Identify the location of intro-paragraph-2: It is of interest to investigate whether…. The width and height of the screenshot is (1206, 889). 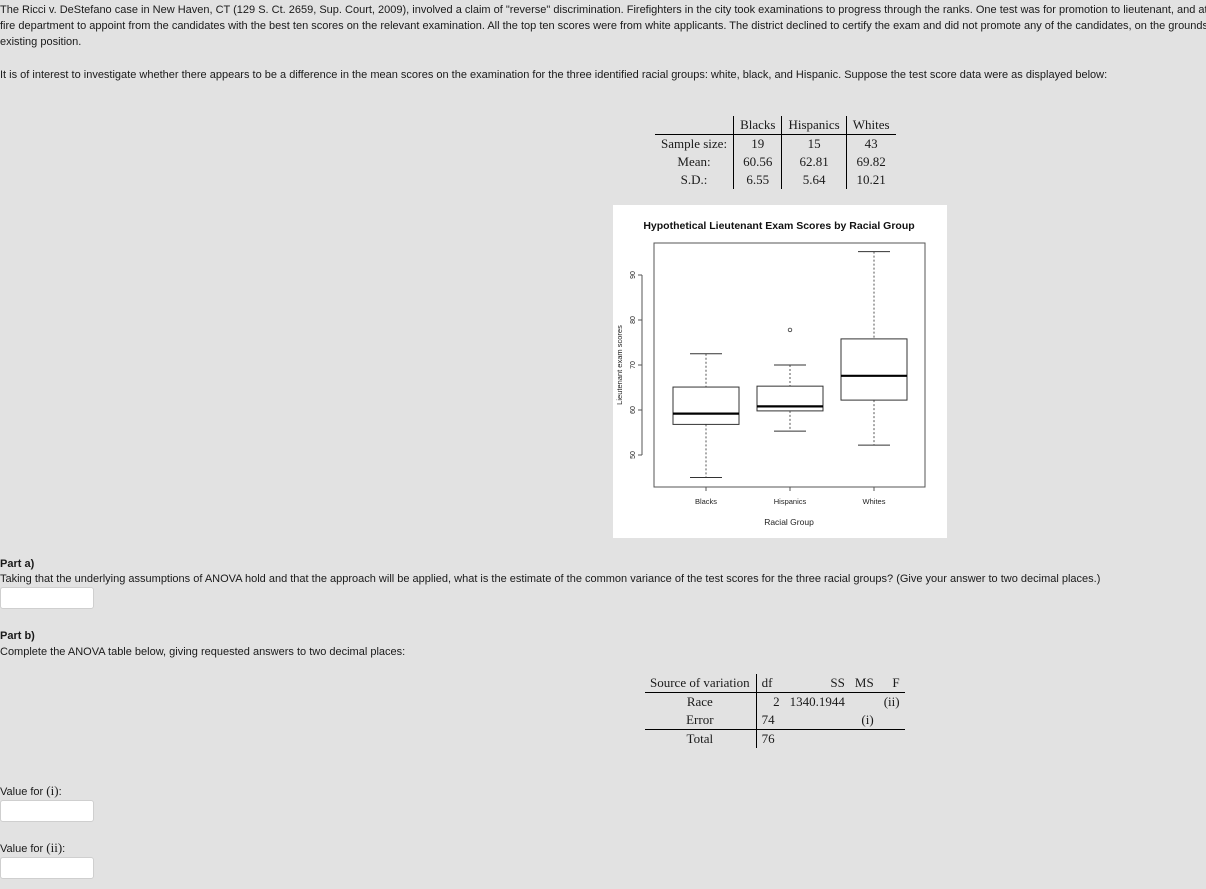
(554, 75).